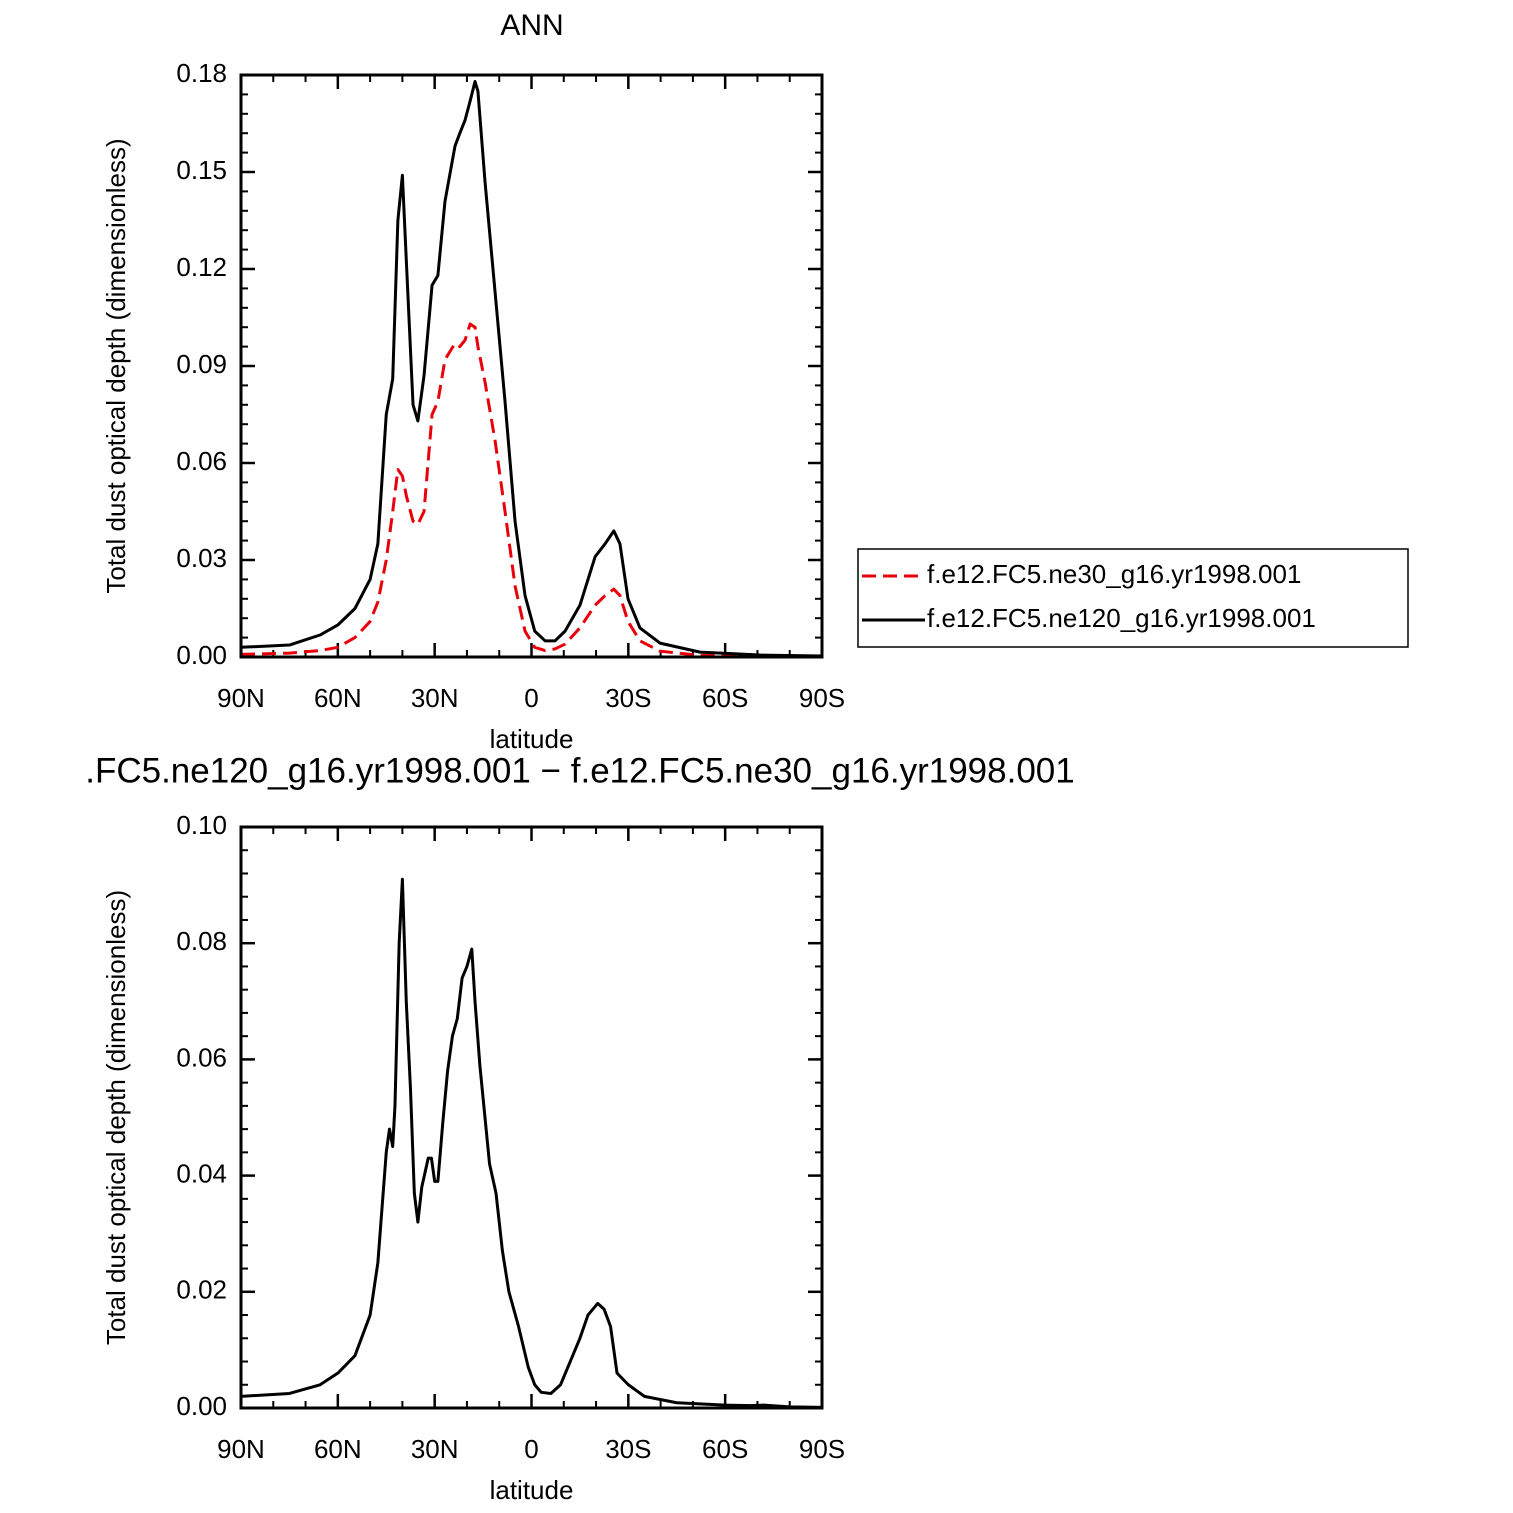  What do you see at coordinates (201, 1290) in the screenshot?
I see `y-tick-label: 0.02` at bounding box center [201, 1290].